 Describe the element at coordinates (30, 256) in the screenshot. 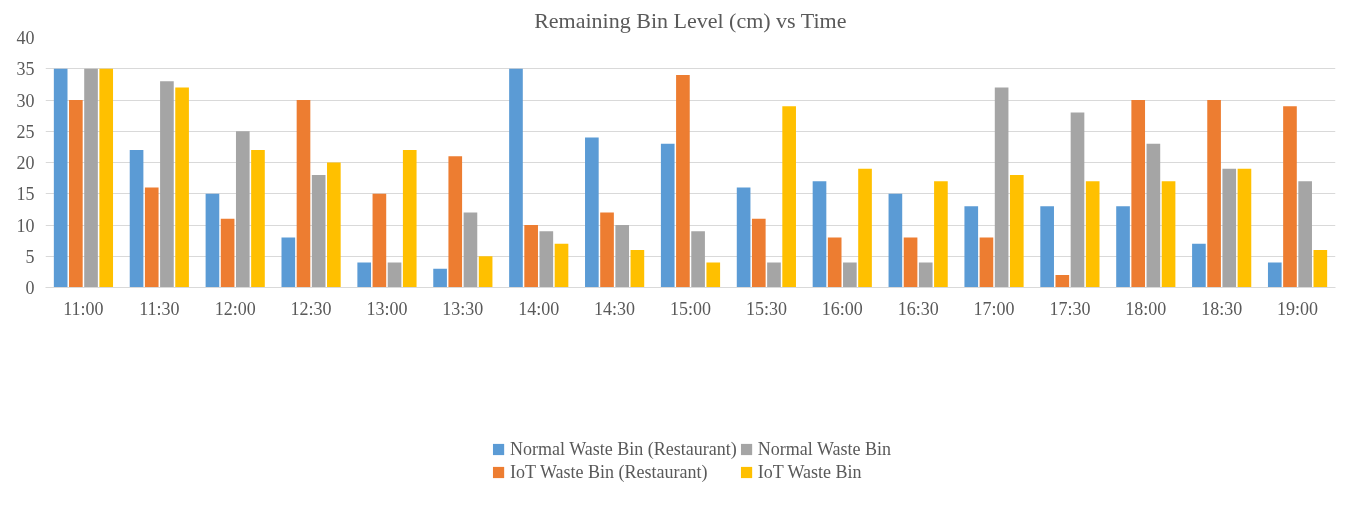

I see `y-tick-label: 5` at that location.